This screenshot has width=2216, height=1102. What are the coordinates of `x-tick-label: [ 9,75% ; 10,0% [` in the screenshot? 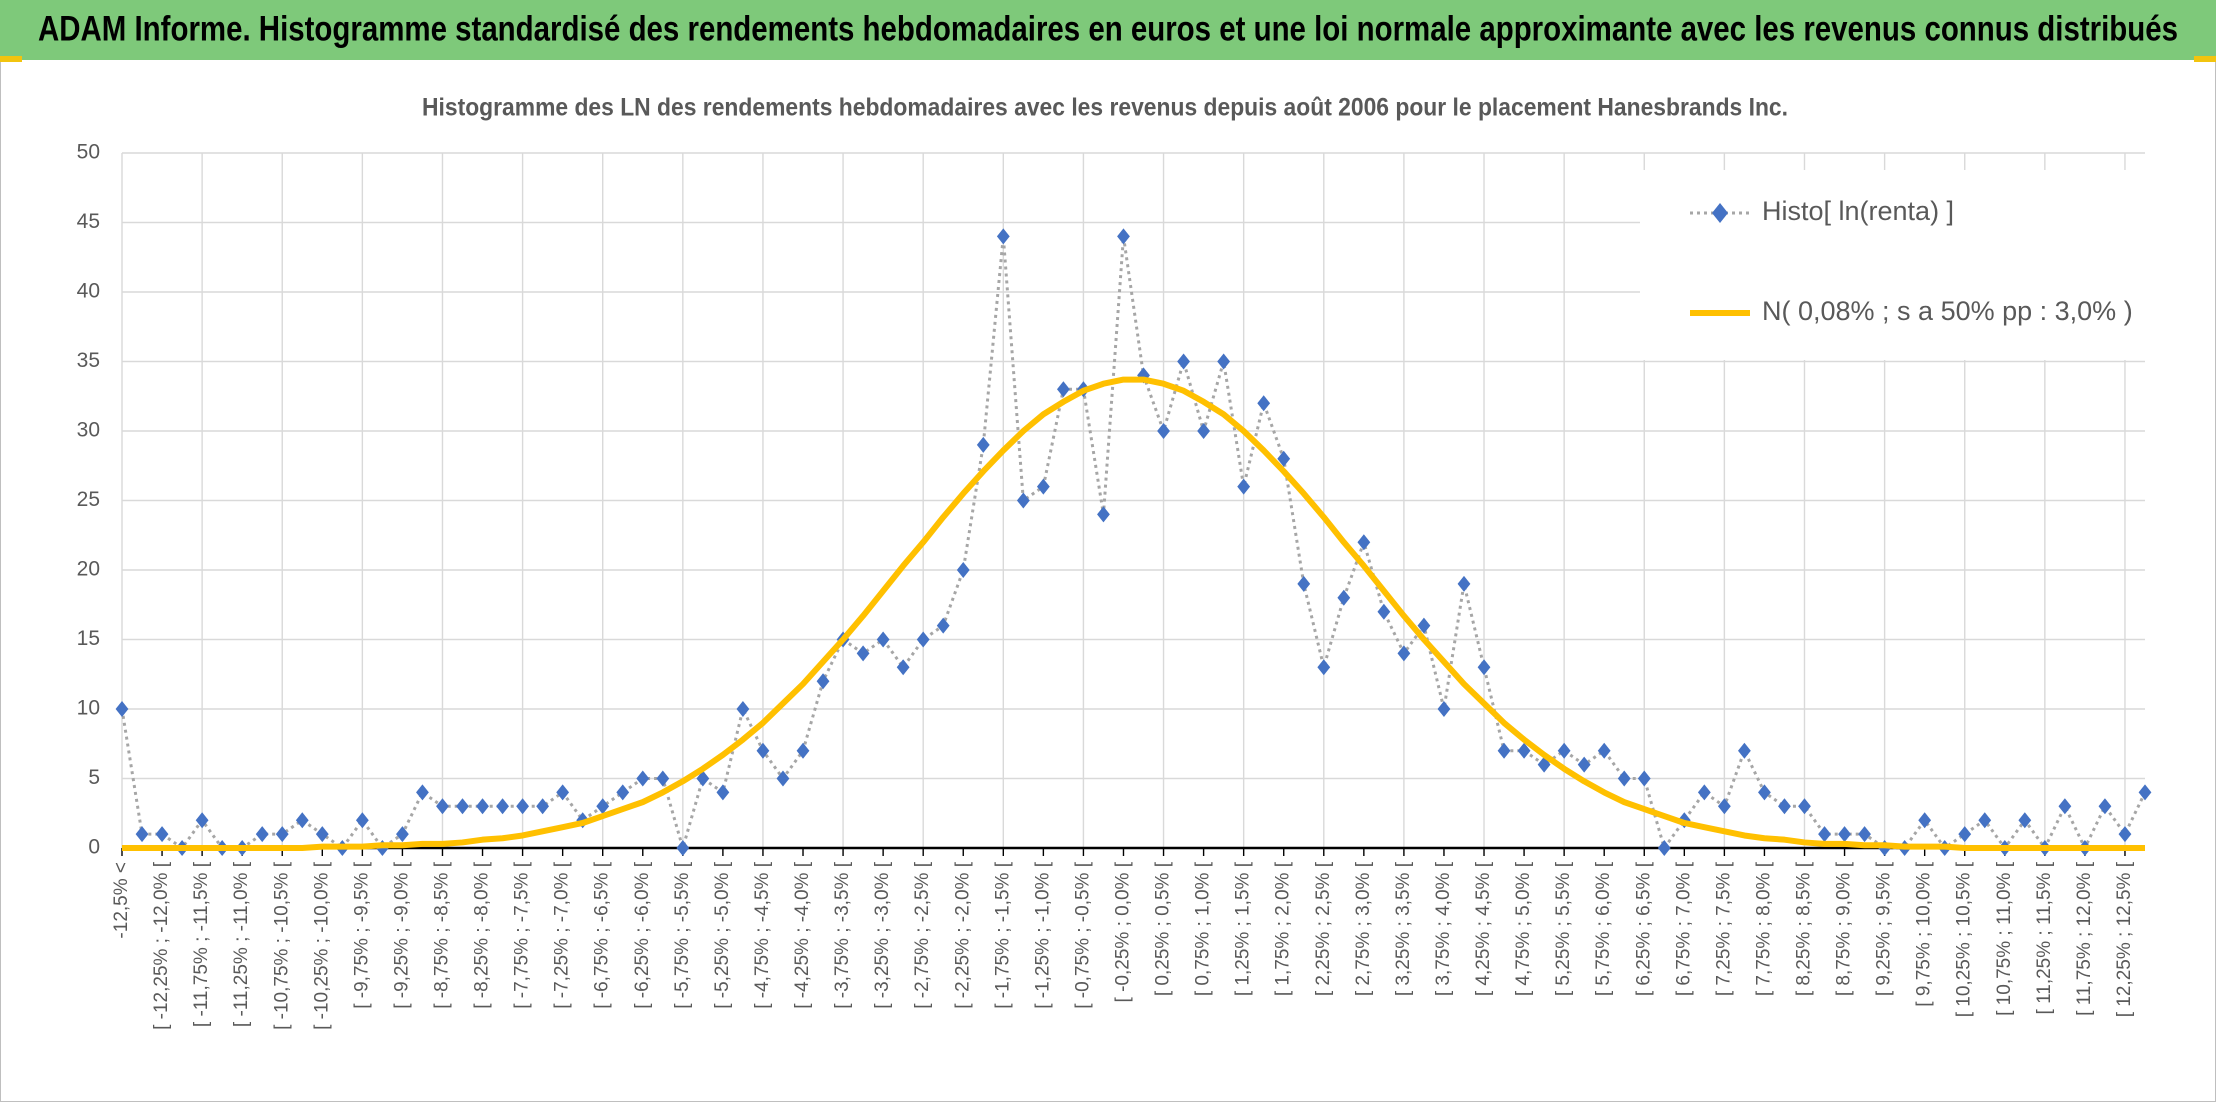 It's located at (1924, 933).